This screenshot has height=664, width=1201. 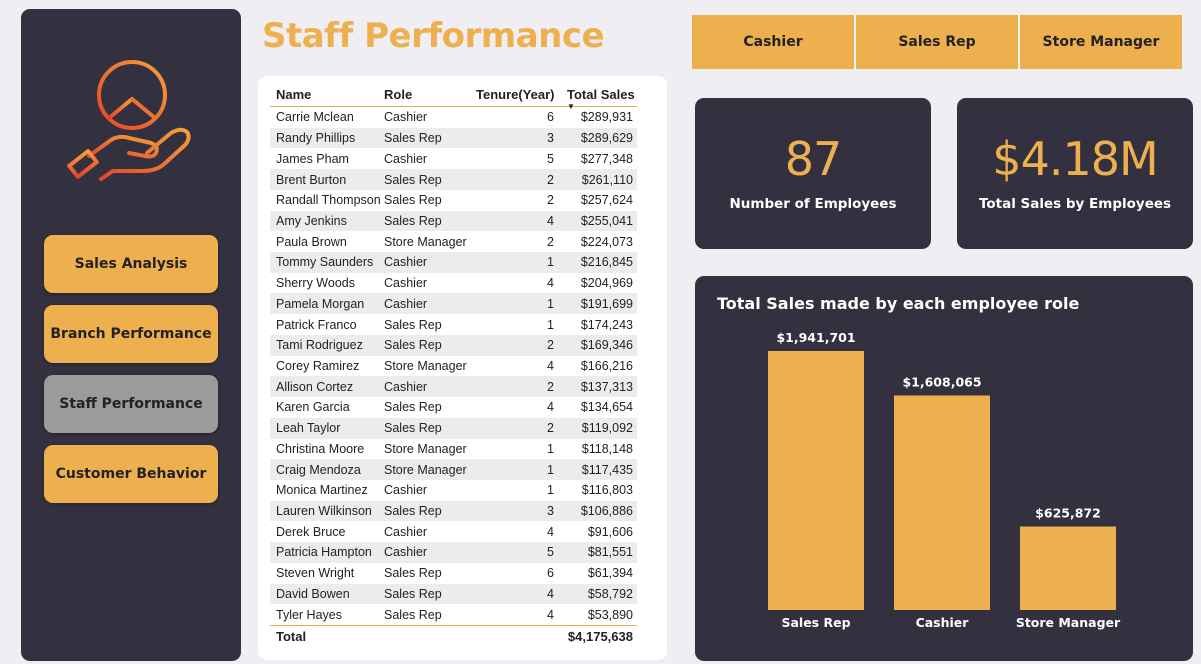 What do you see at coordinates (453, 428) in the screenshot?
I see `table-row: Leah Taylor Sales Rep 2 $119,092` at bounding box center [453, 428].